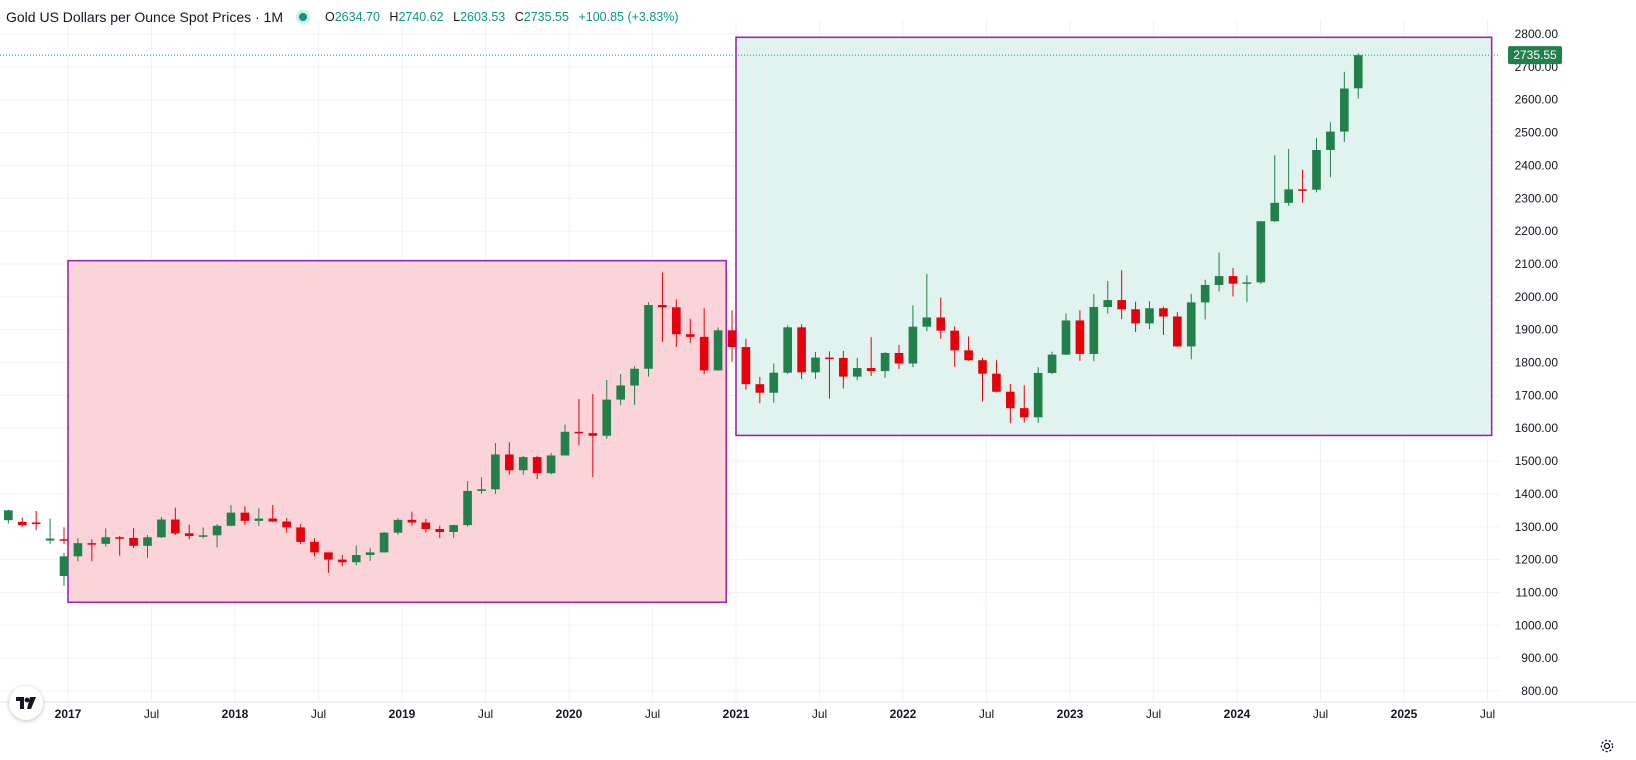 This screenshot has height=760, width=1636. Describe the element at coordinates (303, 17) in the screenshot. I see `market-status-dot-icon` at that location.